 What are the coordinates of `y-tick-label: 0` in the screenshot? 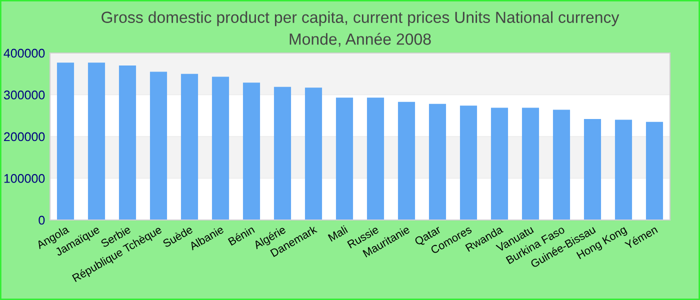 It's located at (41, 220).